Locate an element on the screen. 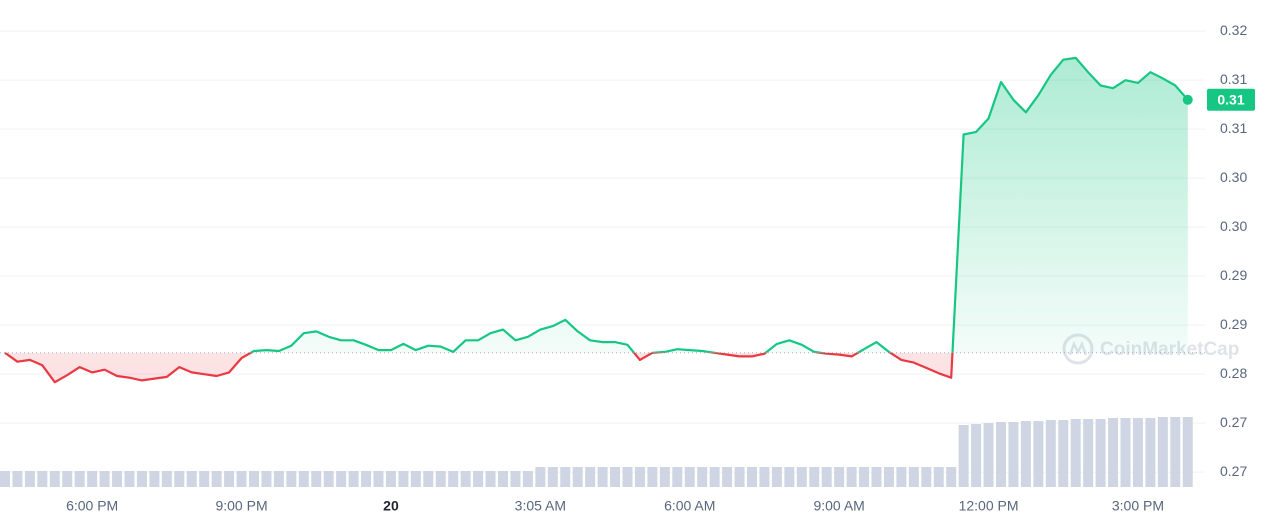 Image resolution: width=1265 pixels, height=527 pixels. x-tick-label: 9:00 AM is located at coordinates (838, 506).